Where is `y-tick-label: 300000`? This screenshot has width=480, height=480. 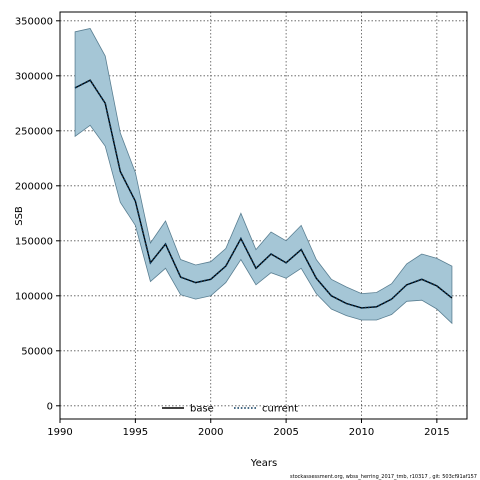 y-tick-label: 300000 is located at coordinates (34, 76).